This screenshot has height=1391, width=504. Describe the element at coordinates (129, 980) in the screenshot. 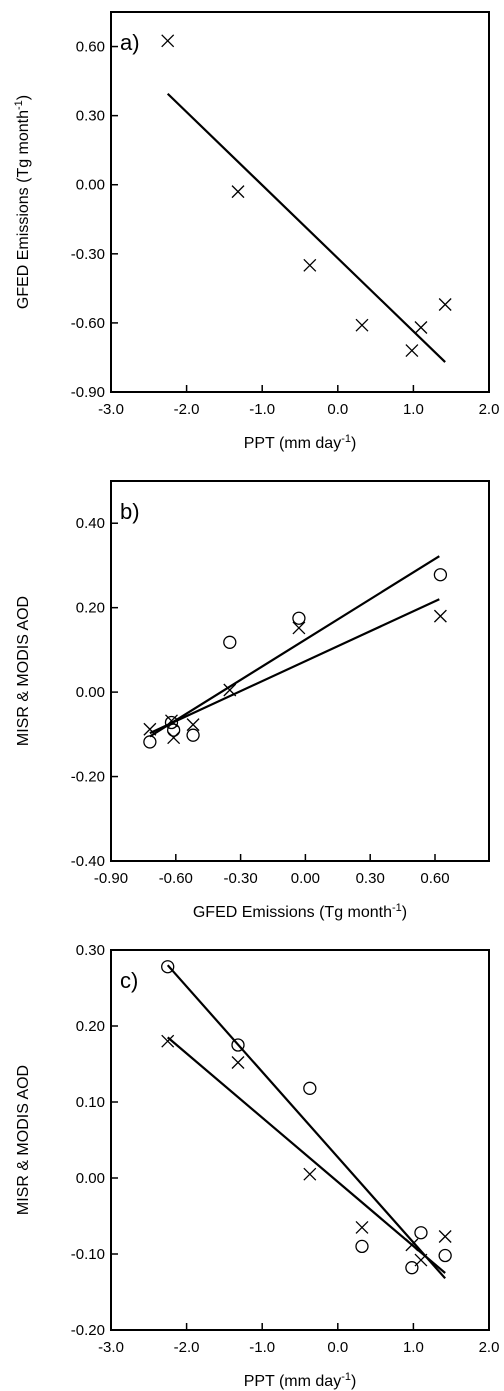

I see `panel-label: c)` at that location.